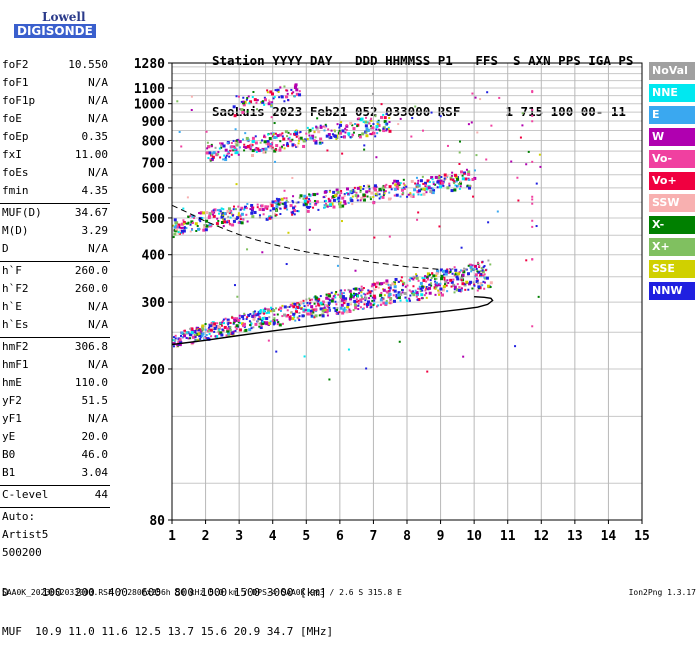 This screenshot has height=651, width=700. Describe the element at coordinates (149, 64) in the screenshot. I see `y-tick-label: 1280` at that location.